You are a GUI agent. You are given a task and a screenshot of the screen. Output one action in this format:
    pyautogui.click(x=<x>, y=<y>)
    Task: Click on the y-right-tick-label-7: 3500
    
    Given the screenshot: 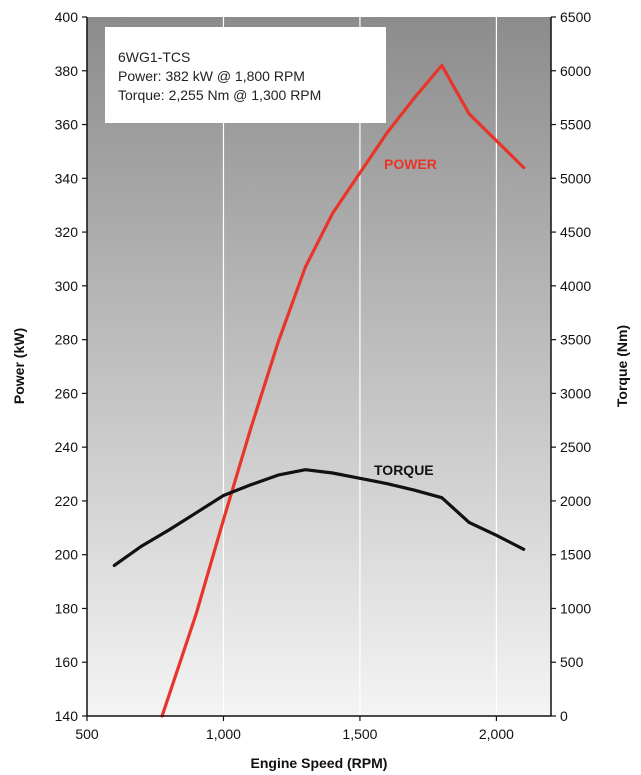 What is the action you would take?
    pyautogui.click(x=575, y=340)
    